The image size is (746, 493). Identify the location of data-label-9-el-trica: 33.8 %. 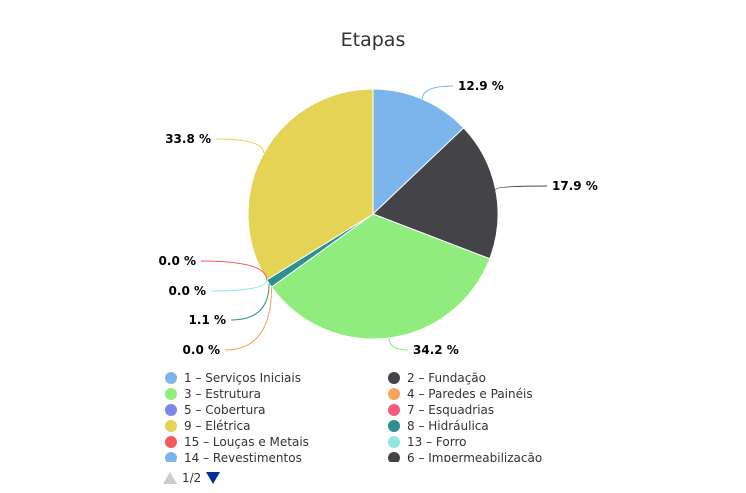
(188, 139).